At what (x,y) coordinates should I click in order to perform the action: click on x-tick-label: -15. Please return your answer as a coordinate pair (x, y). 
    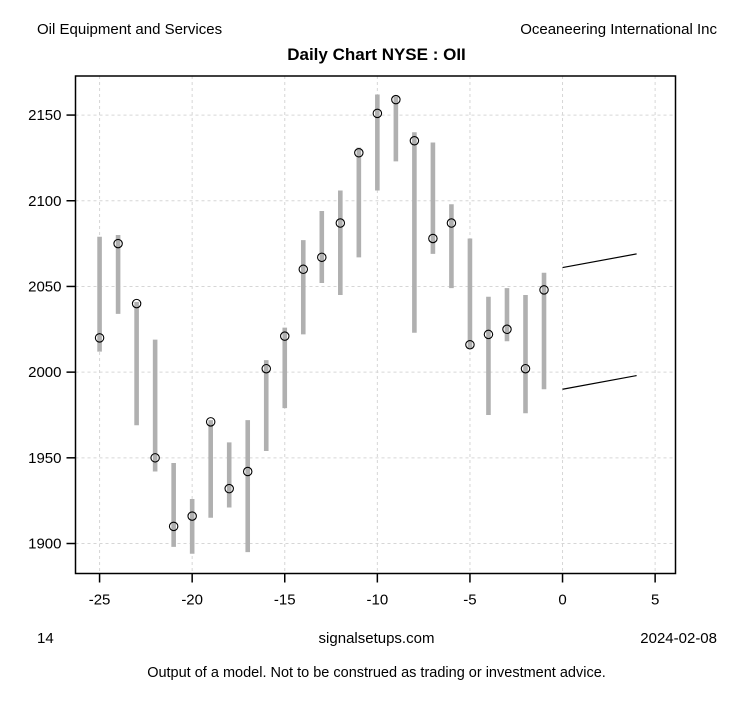
    Looking at the image, I should click on (285, 600).